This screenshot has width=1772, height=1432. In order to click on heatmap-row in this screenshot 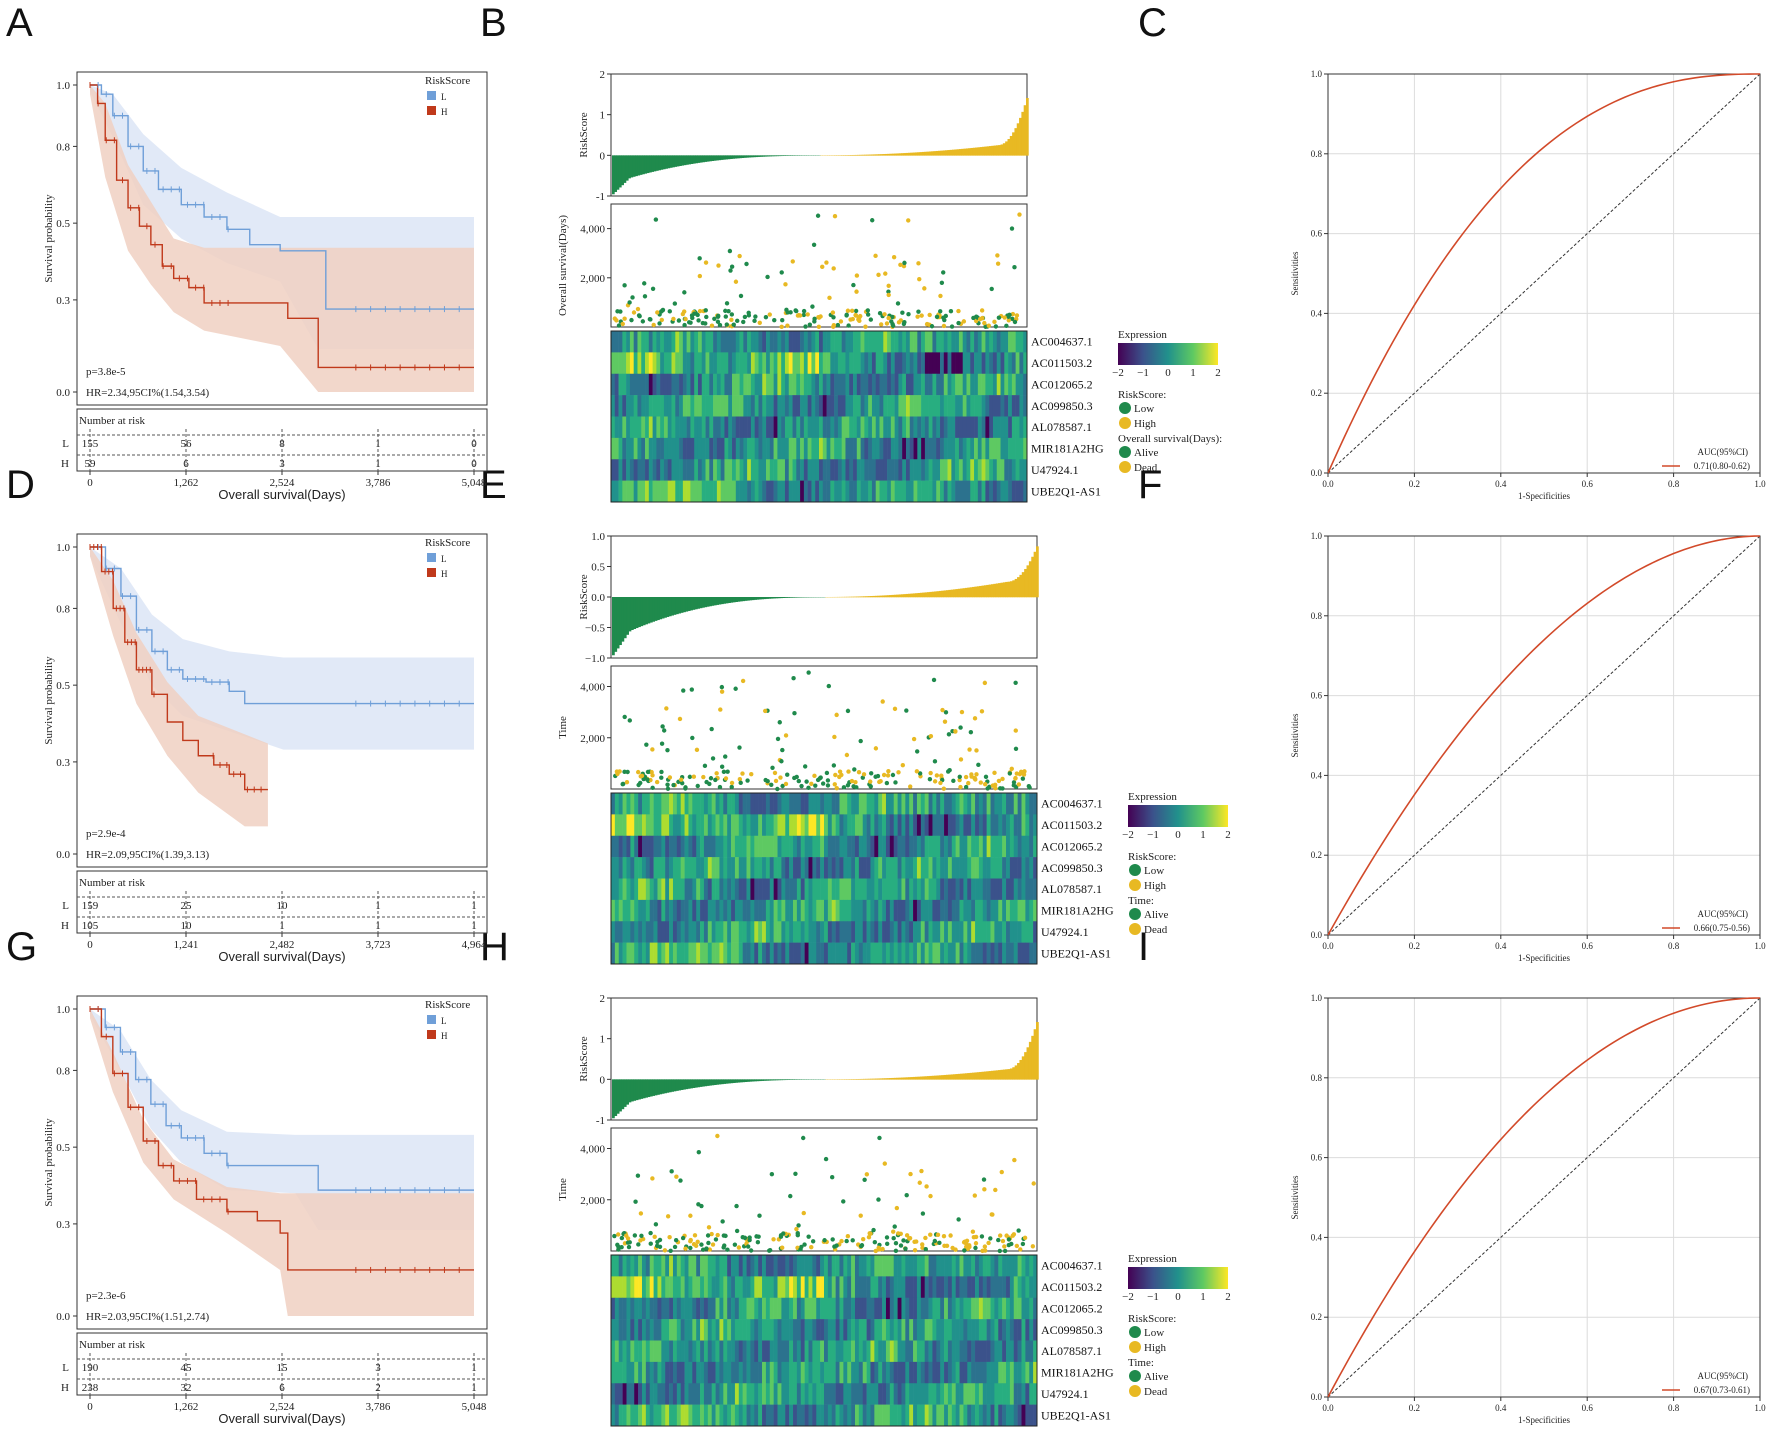, I will do `click(824, 953)`.